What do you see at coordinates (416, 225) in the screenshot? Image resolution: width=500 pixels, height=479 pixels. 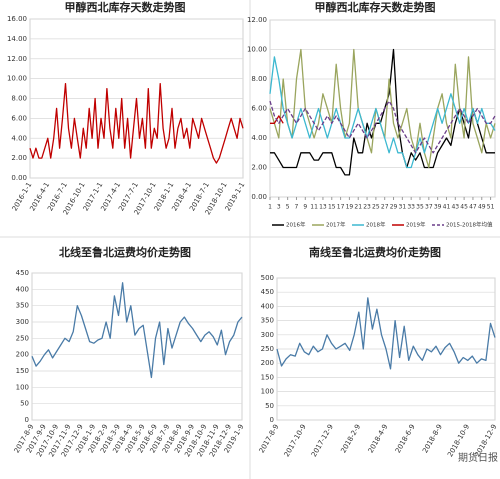 I see `legend-label: 2019年` at bounding box center [416, 225].